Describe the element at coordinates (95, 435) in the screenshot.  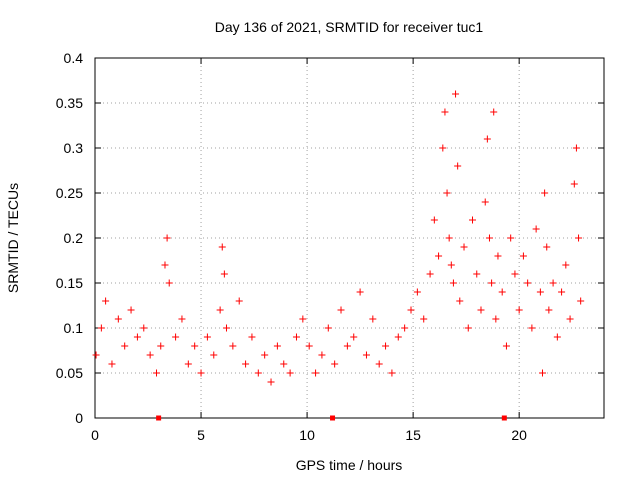
I see `x-tick-label: 0` at that location.